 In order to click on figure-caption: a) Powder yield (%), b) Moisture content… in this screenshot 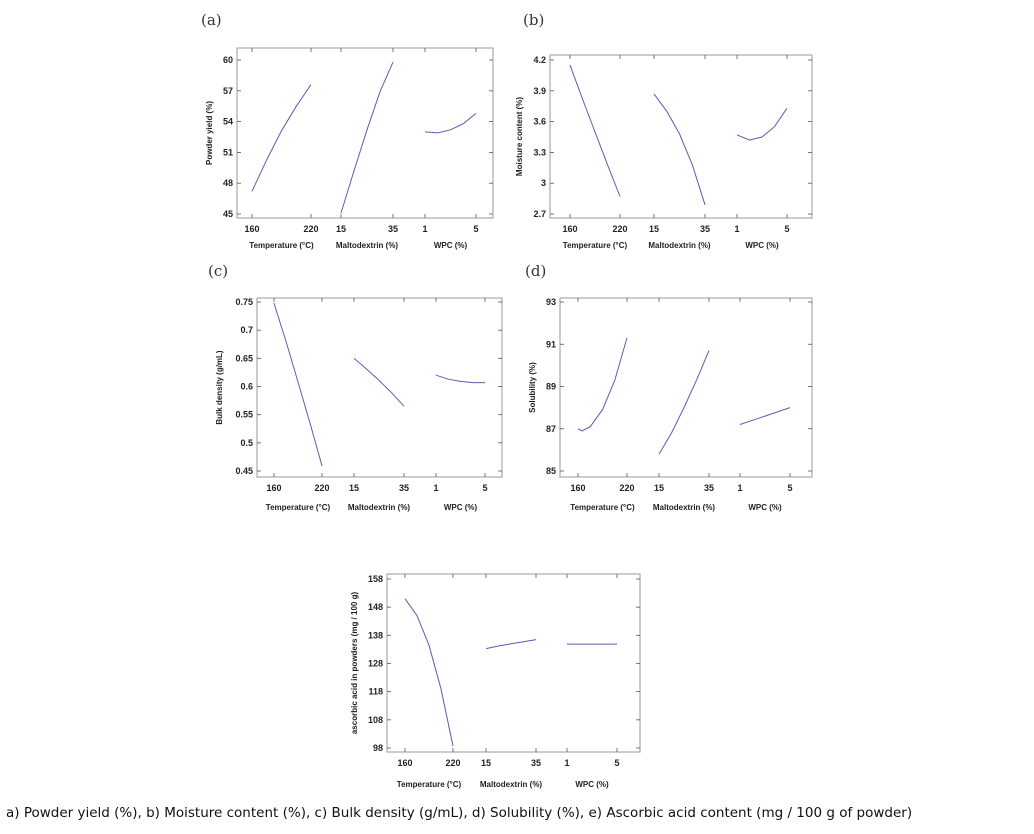, I will do `click(459, 813)`.